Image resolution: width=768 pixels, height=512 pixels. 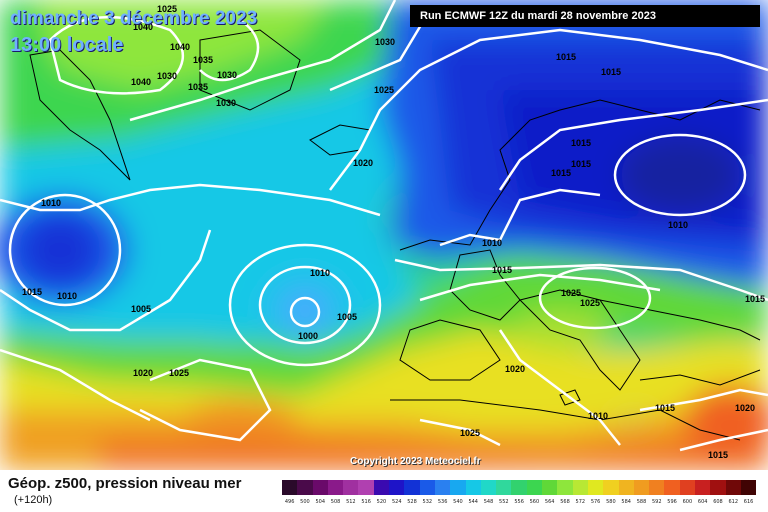 I want to click on color-scale-value: 496, so click(x=289, y=502).